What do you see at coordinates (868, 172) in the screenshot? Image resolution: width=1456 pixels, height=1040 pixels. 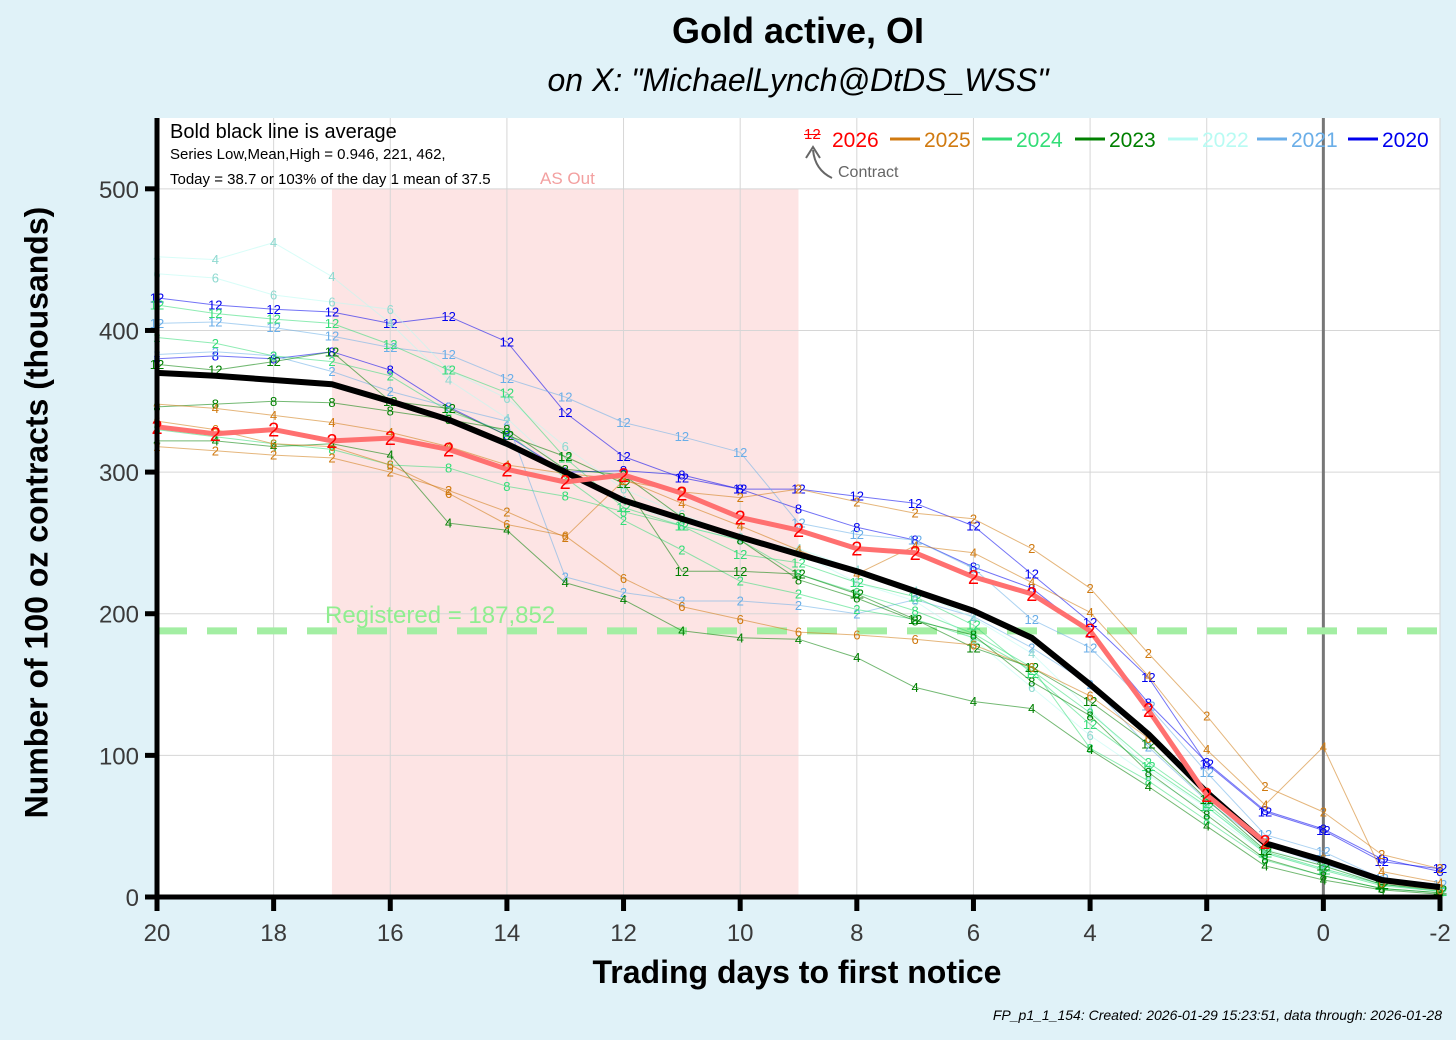 I see `contract-label: Contract` at bounding box center [868, 172].